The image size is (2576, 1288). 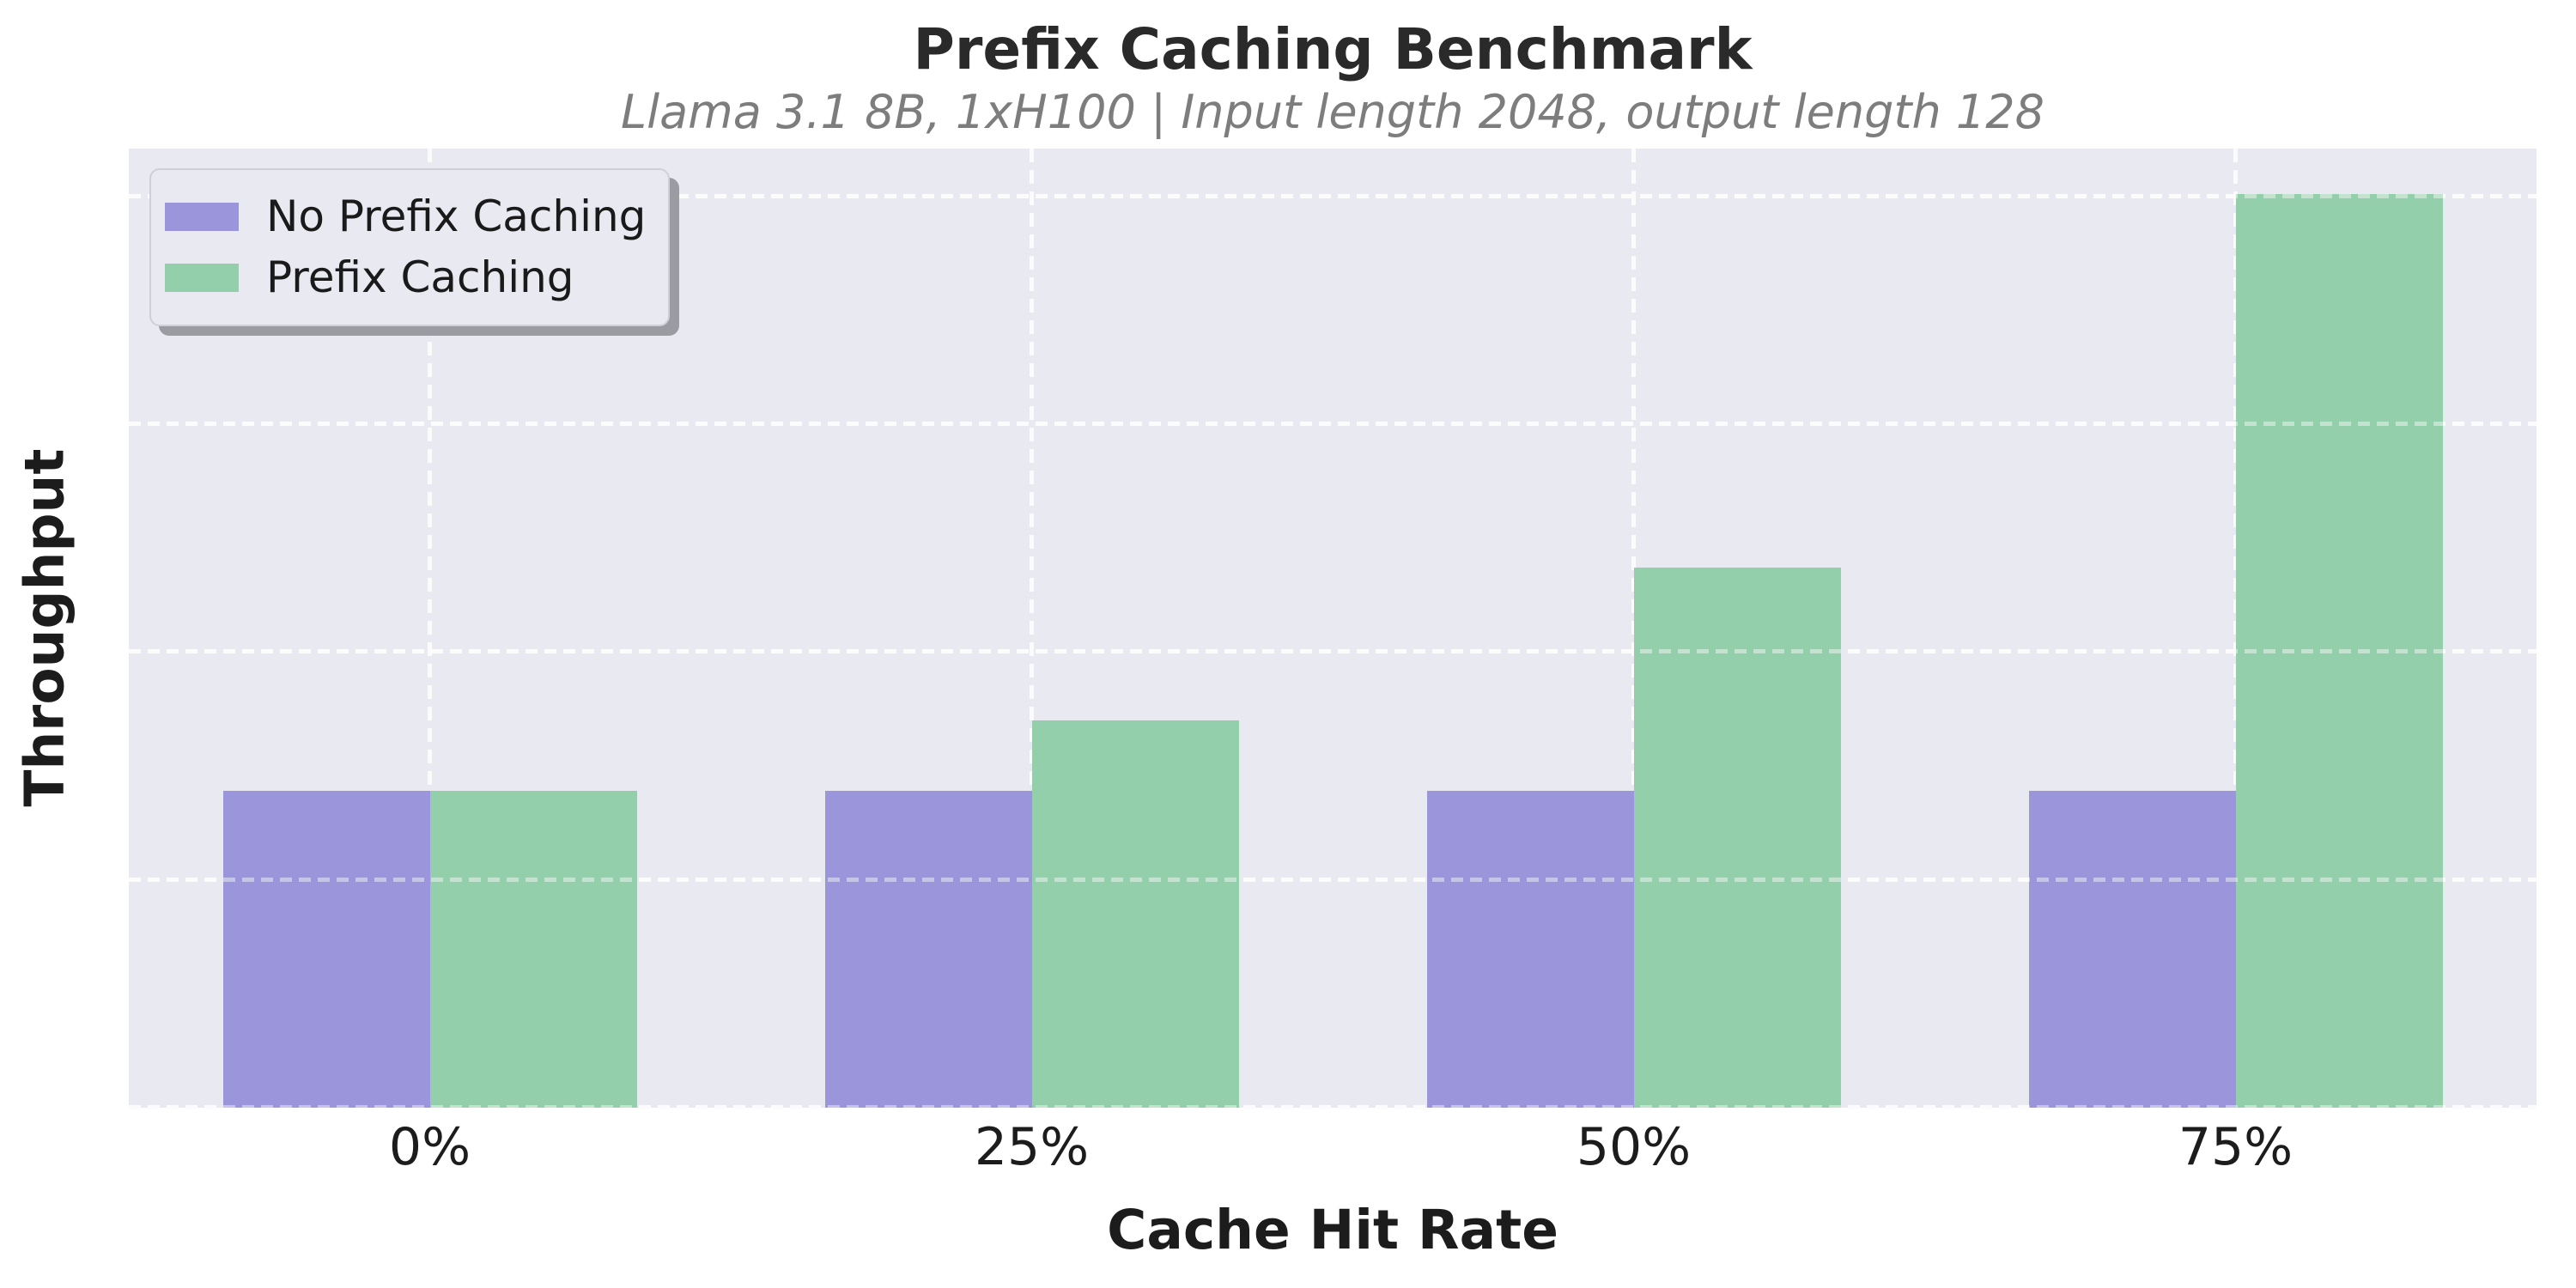 I want to click on bar-no-prefix-caching-25%, so click(x=928, y=950).